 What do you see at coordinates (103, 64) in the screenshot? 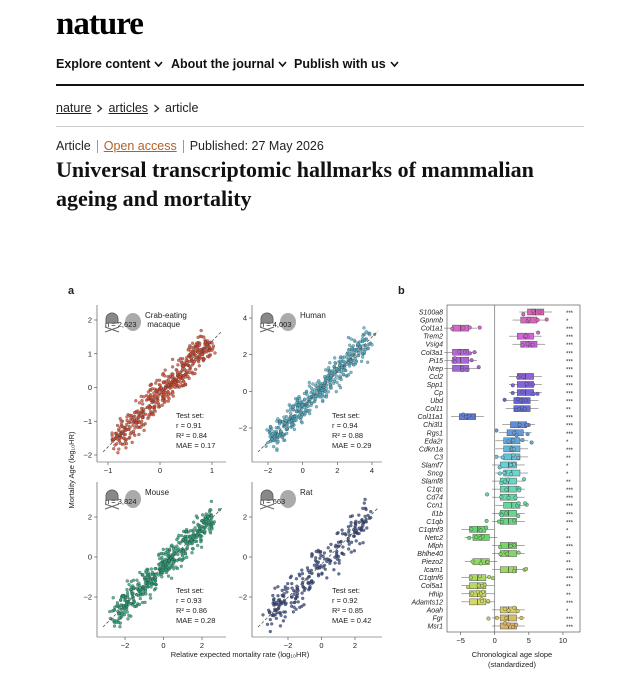
I see `nav-label: Explore content` at bounding box center [103, 64].